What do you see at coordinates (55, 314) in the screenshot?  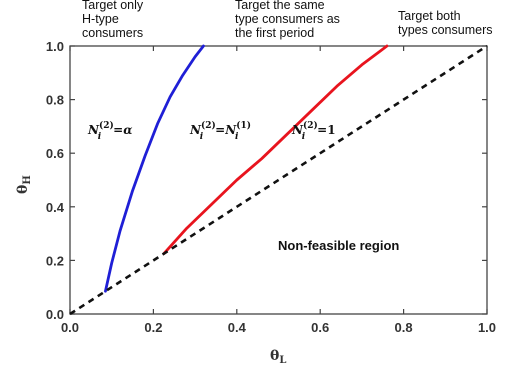 I see `y-tick-label: 0.0` at bounding box center [55, 314].